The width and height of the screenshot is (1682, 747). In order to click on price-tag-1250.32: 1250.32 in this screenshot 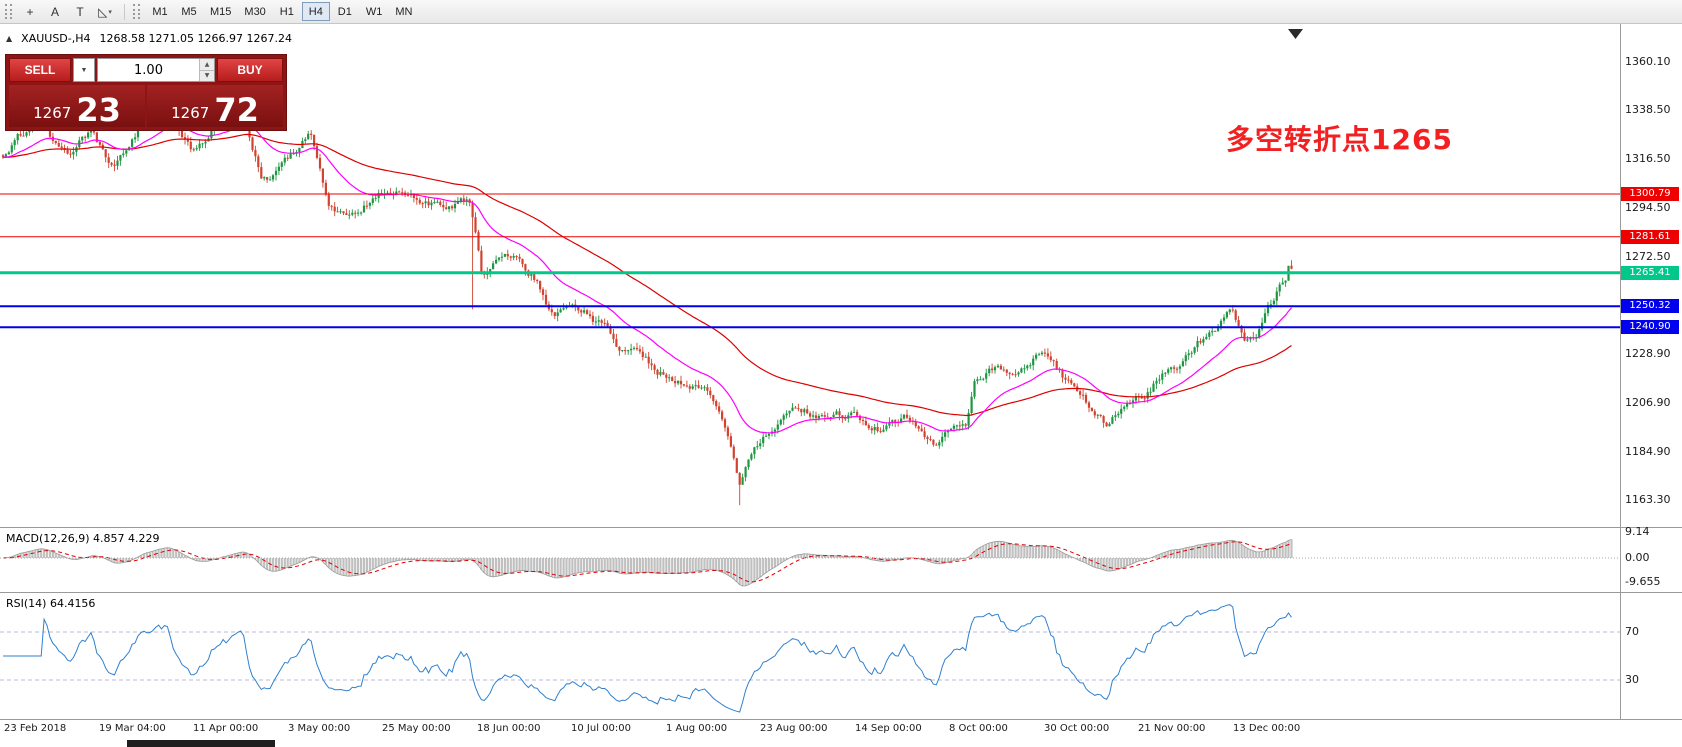, I will do `click(1650, 306)`.